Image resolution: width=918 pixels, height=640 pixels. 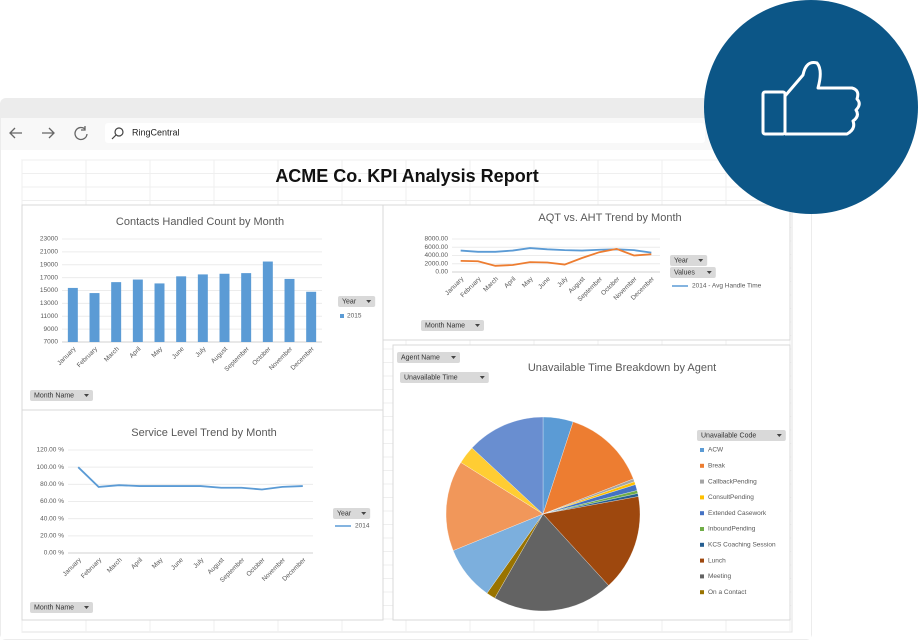 I want to click on y-tick-label: 60.00 %, so click(x=52, y=501).